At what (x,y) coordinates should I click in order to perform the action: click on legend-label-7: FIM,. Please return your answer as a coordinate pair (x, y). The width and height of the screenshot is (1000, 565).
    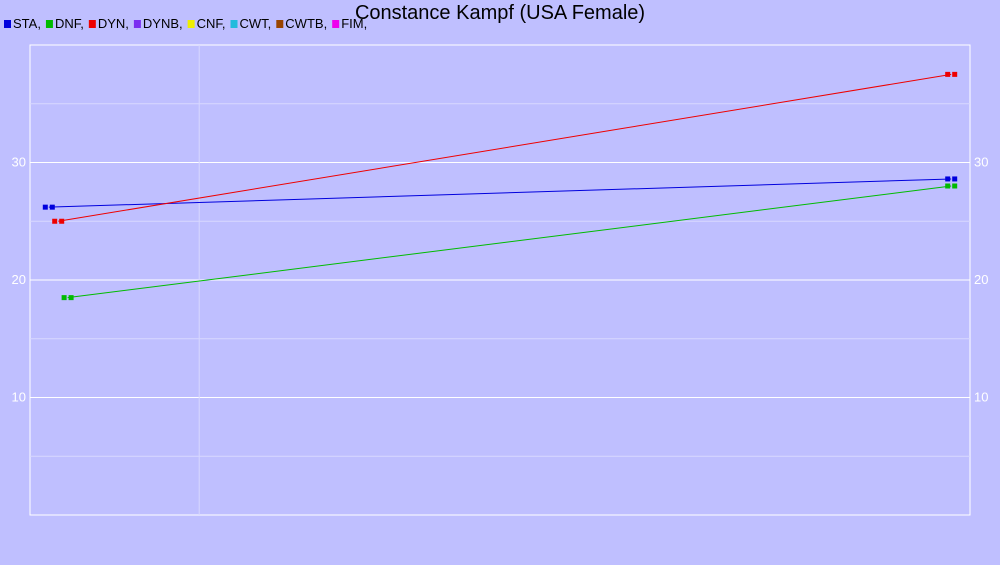
    Looking at the image, I should click on (354, 23).